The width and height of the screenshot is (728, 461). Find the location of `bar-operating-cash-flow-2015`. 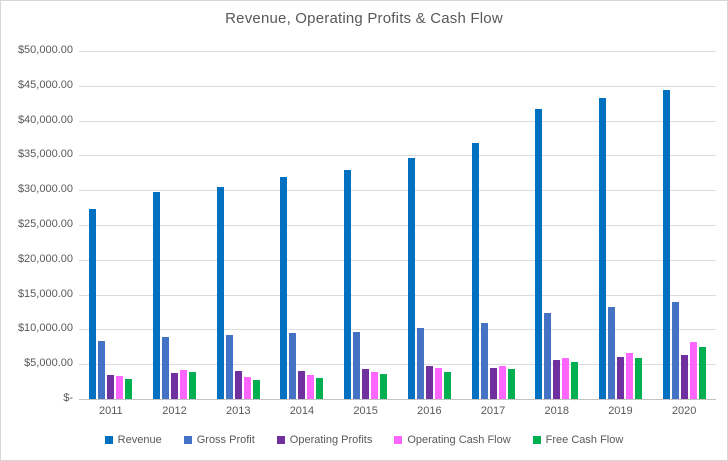

bar-operating-cash-flow-2015 is located at coordinates (375, 385).